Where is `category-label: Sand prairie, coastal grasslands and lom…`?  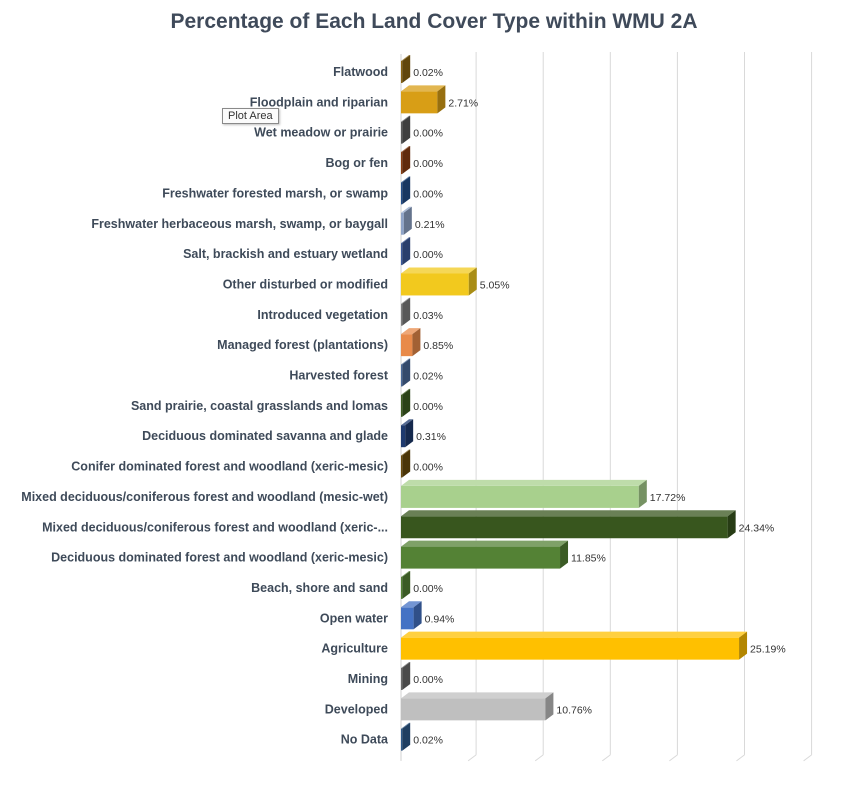
category-label: Sand prairie, coastal grasslands and lom… is located at coordinates (259, 406).